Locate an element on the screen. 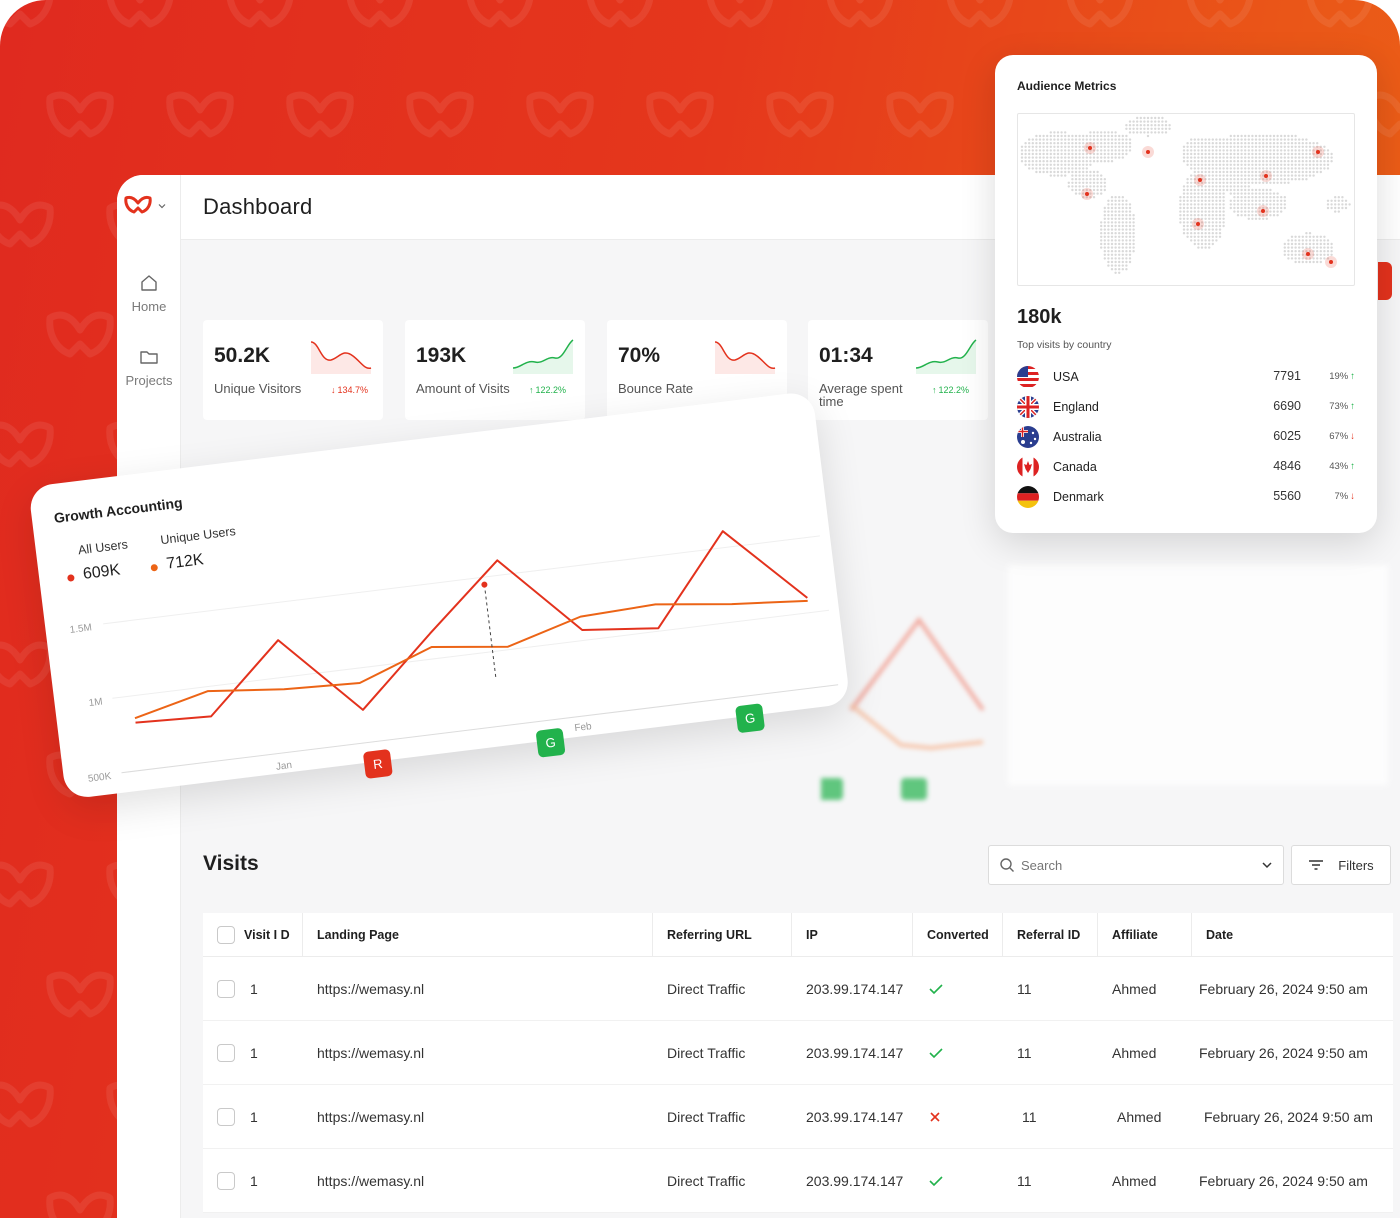 This screenshot has height=1218, width=1400. cell-visit-id: 1 is located at coordinates (254, 1116).